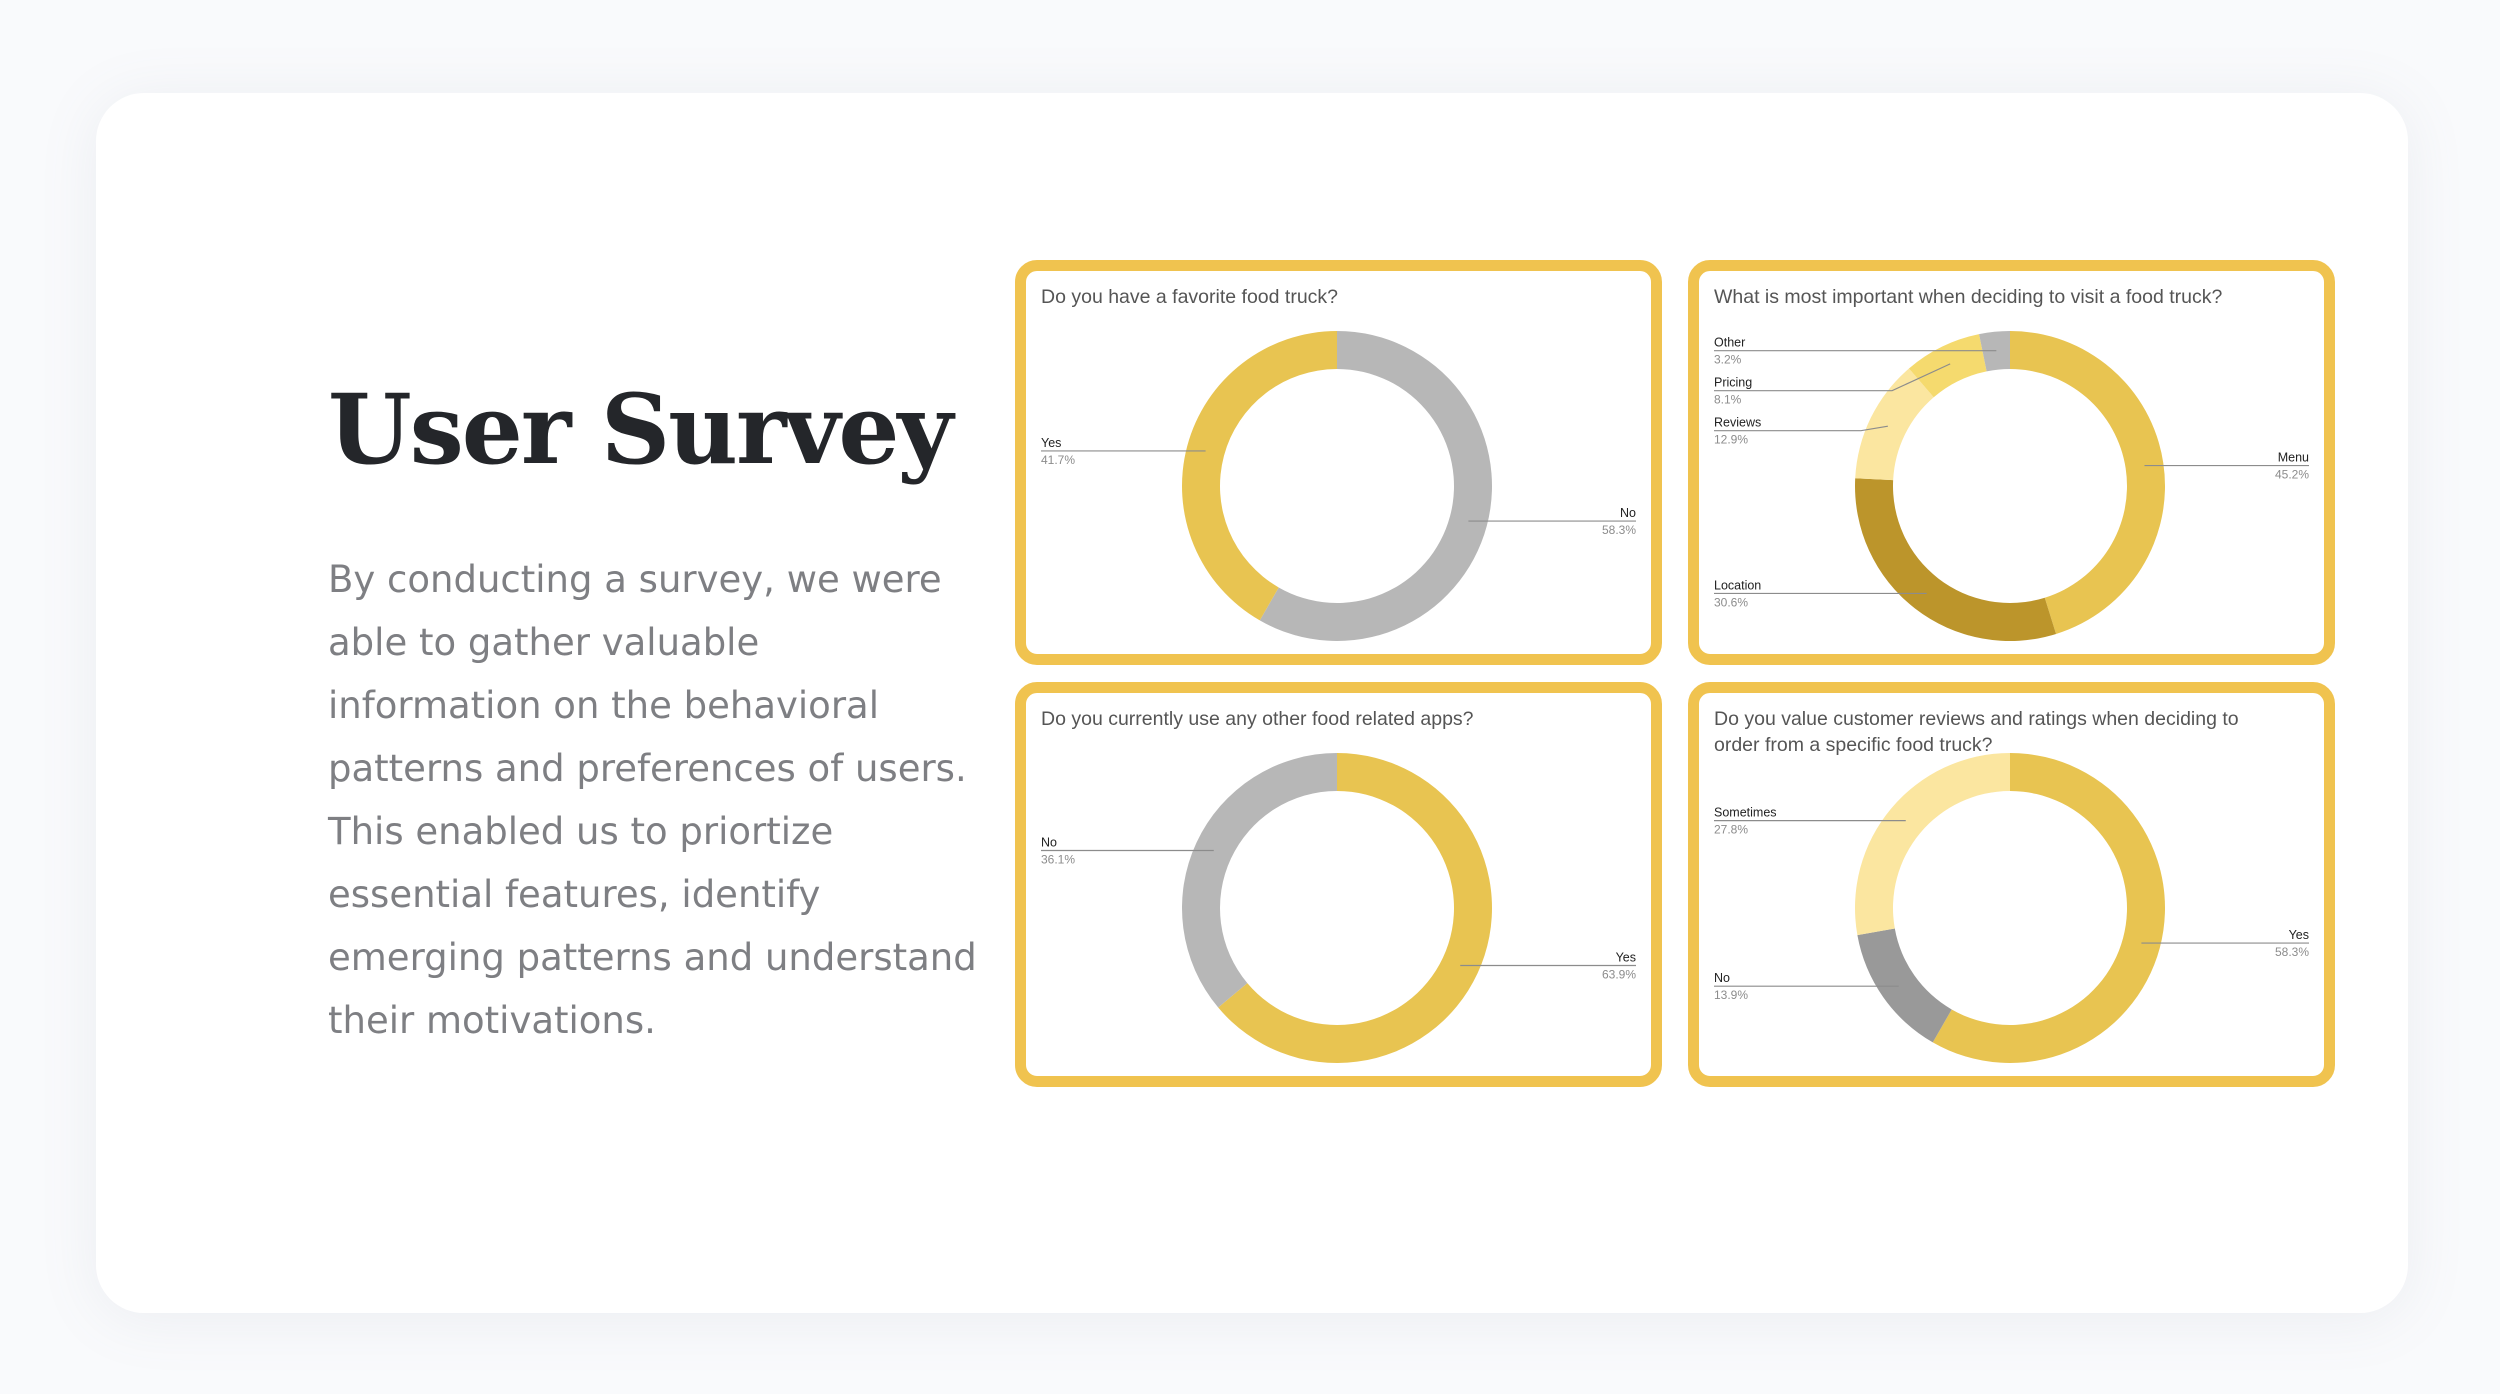 This screenshot has height=1394, width=2500. I want to click on slice-menu, so click(2087, 483).